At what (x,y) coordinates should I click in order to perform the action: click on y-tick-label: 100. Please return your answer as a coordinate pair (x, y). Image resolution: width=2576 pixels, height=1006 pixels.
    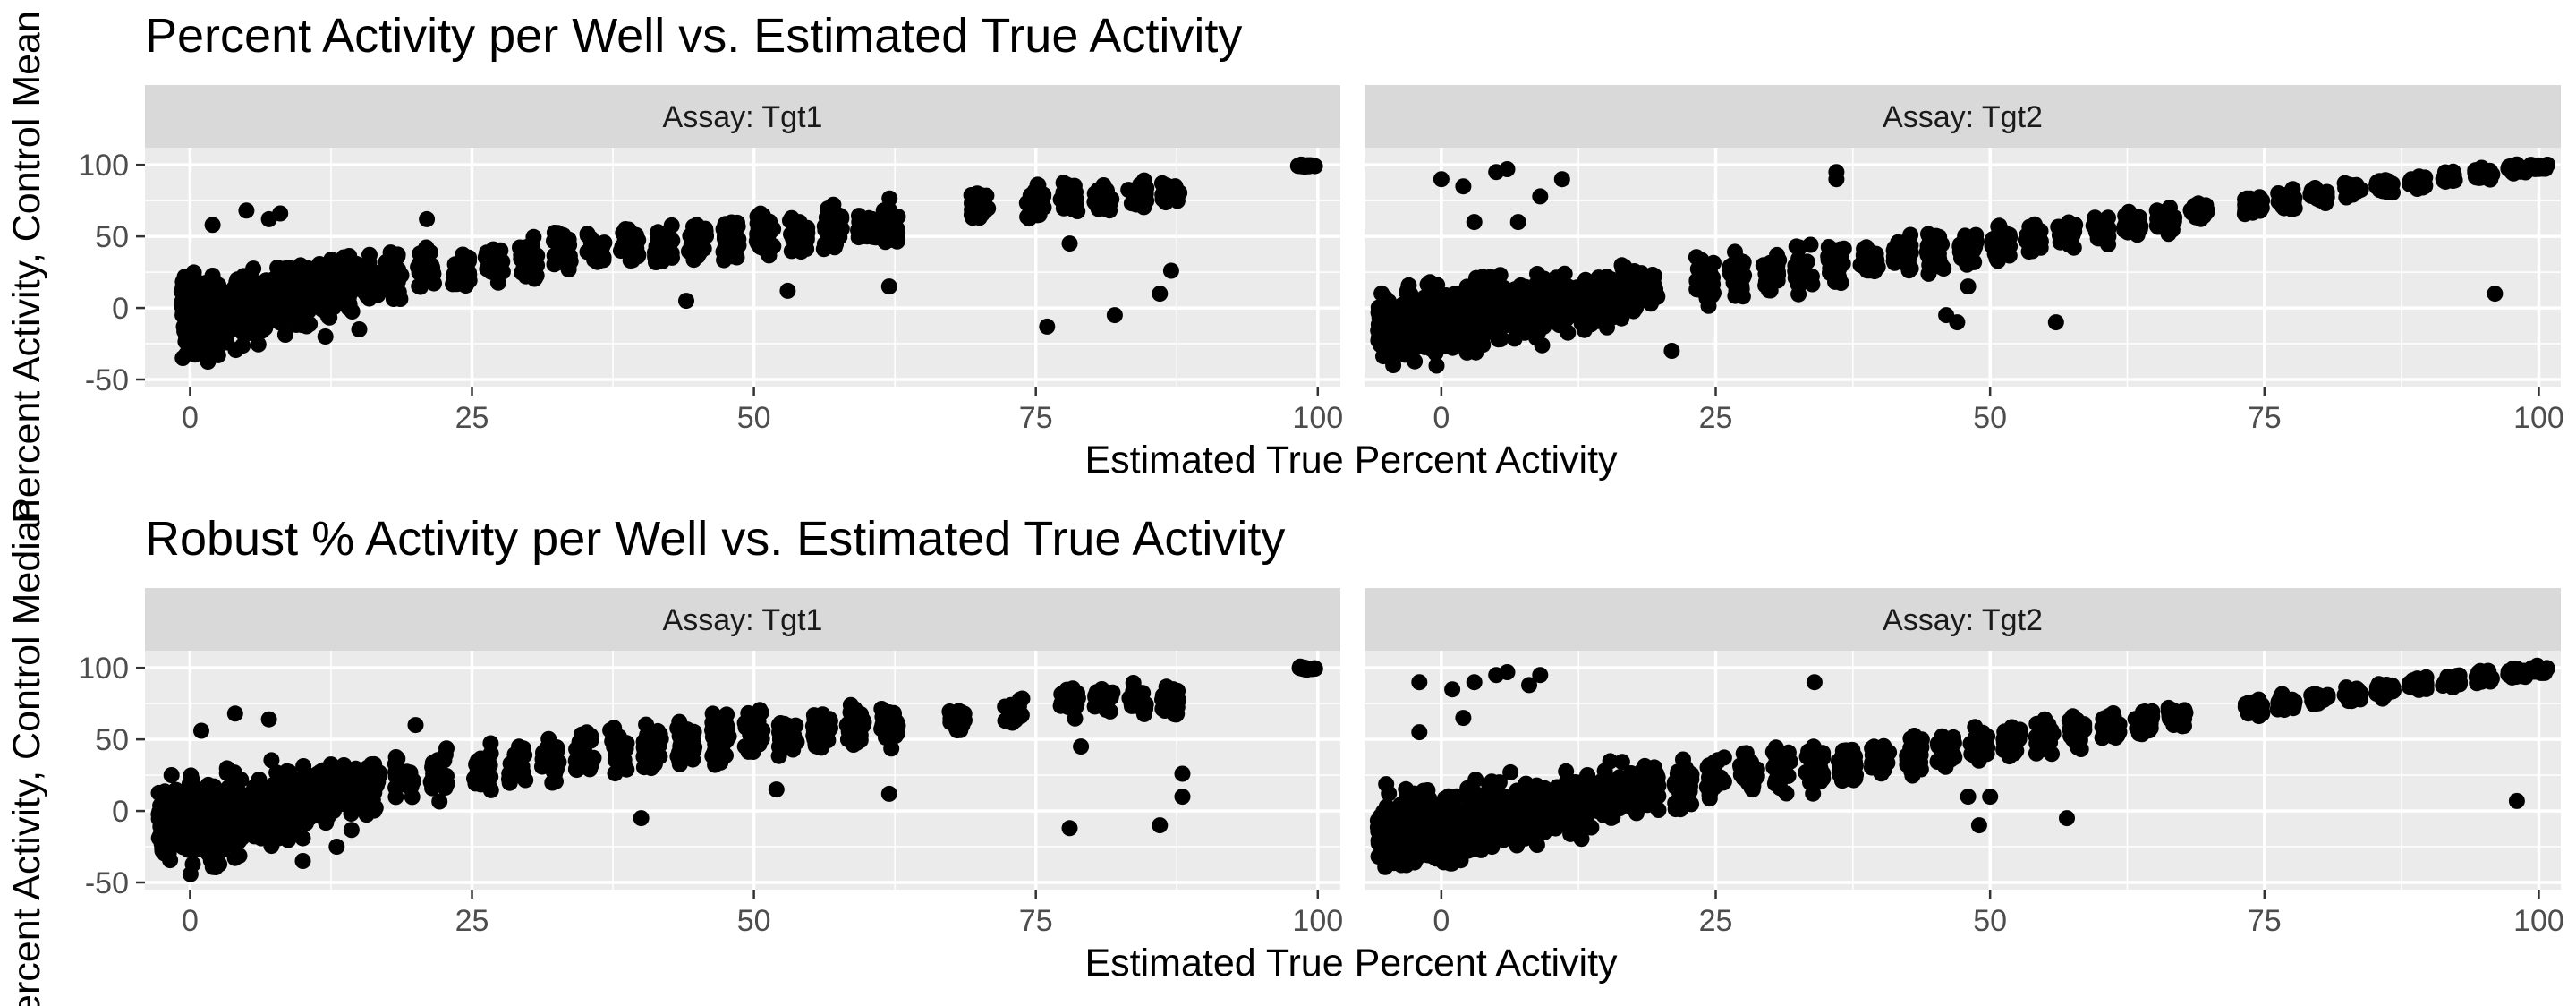
    Looking at the image, I should click on (103, 166).